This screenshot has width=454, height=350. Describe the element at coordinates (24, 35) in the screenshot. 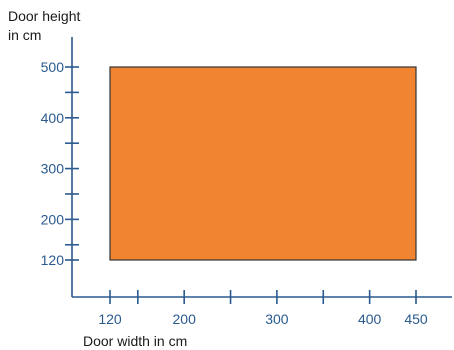

I see `y-axis-title-line-2: in cm` at that location.